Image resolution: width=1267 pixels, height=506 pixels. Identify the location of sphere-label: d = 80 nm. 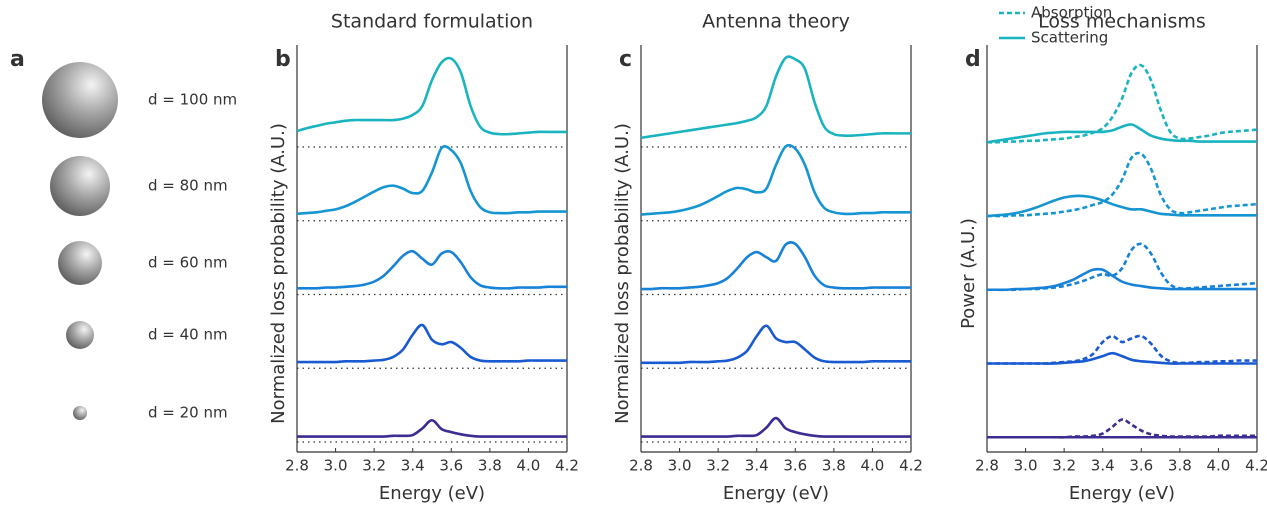
(188, 186).